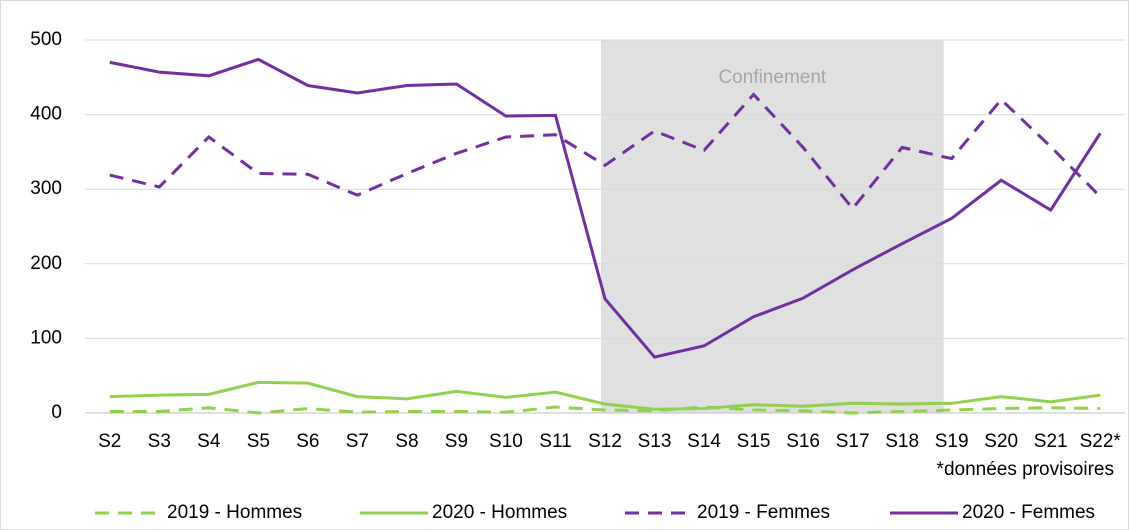 The width and height of the screenshot is (1129, 530). What do you see at coordinates (754, 441) in the screenshot?
I see `x-tick-label: S15` at bounding box center [754, 441].